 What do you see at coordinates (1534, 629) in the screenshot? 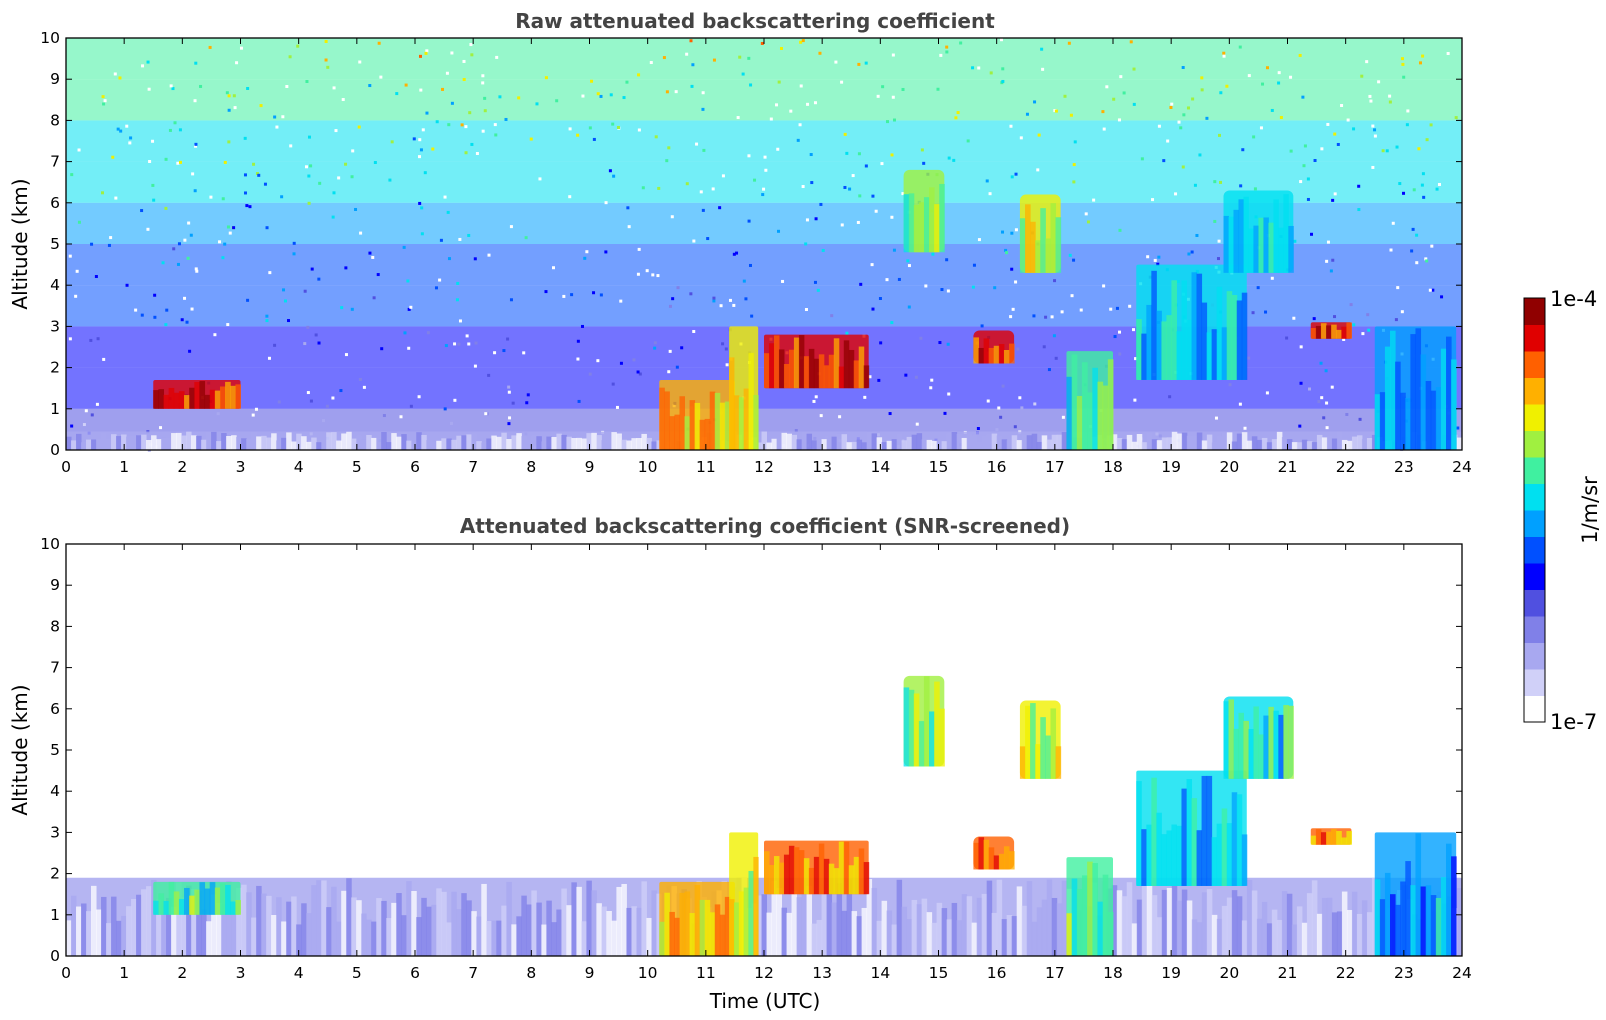
I see `colorbar-segment` at bounding box center [1534, 629].